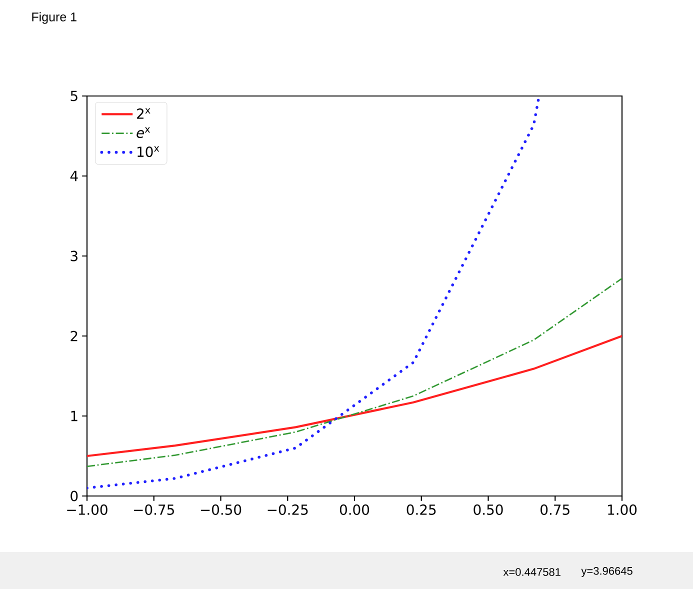 This screenshot has width=693, height=589. Describe the element at coordinates (355, 509) in the screenshot. I see `x-tick-label: 0.00` at that location.